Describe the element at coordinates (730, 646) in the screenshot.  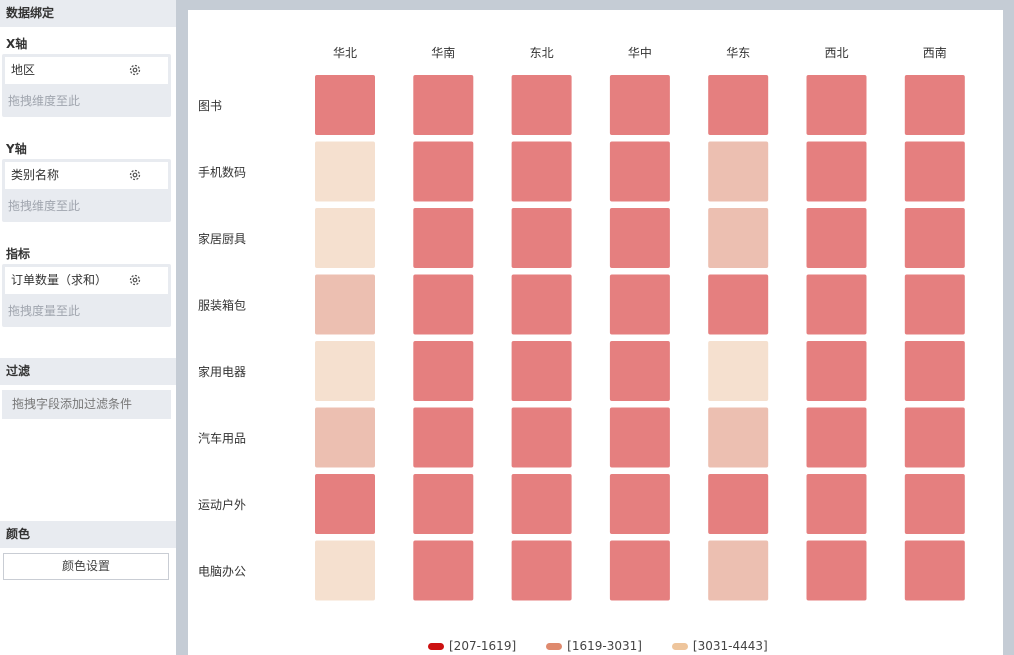
I see `legend-label: [3031-4443]` at that location.